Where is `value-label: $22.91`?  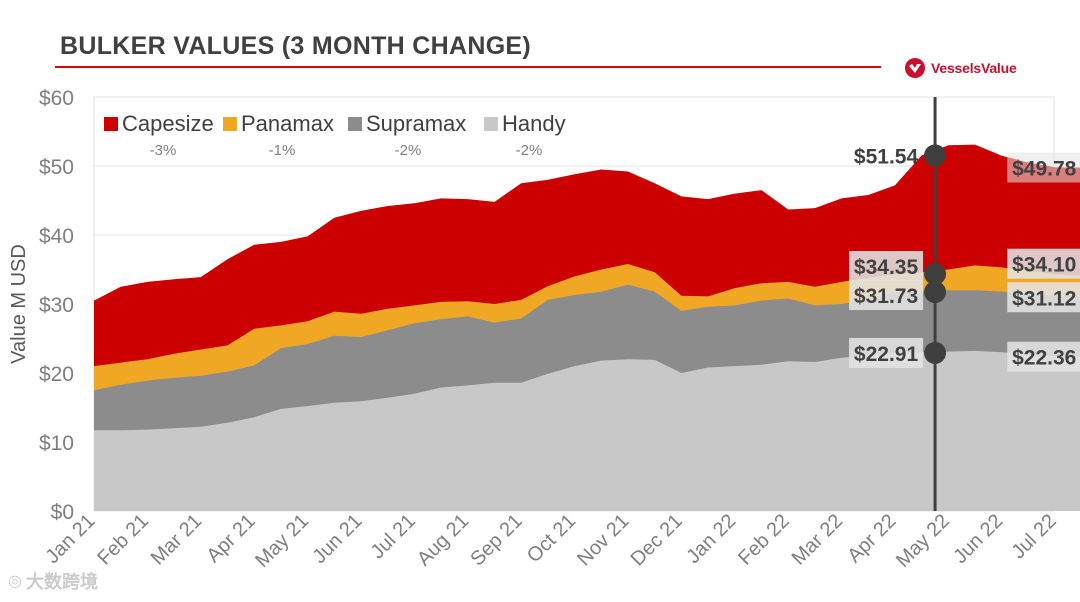
value-label: $22.91 is located at coordinates (886, 354).